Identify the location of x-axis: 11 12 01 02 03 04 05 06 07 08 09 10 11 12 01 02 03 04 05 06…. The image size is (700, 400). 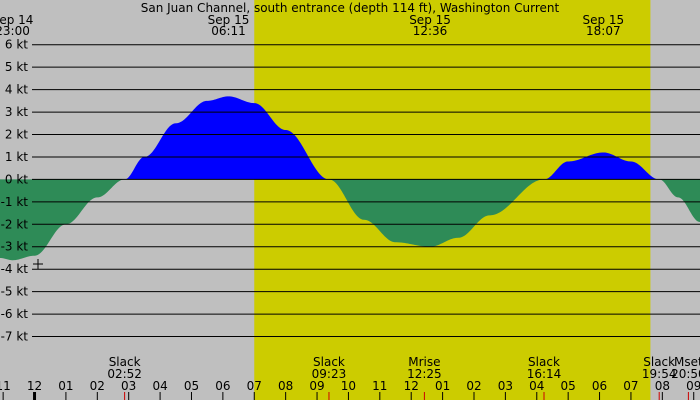
(350, 389).